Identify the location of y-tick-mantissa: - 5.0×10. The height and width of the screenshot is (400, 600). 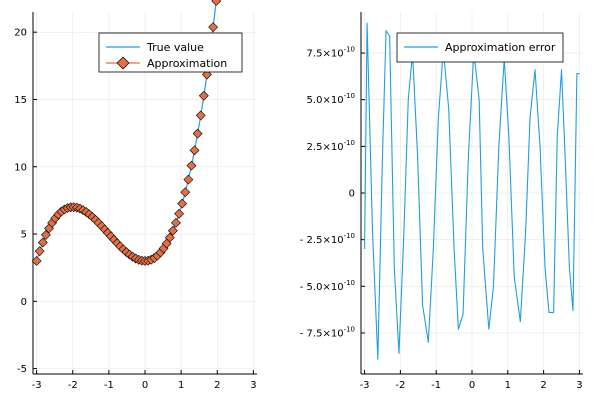
(322, 287).